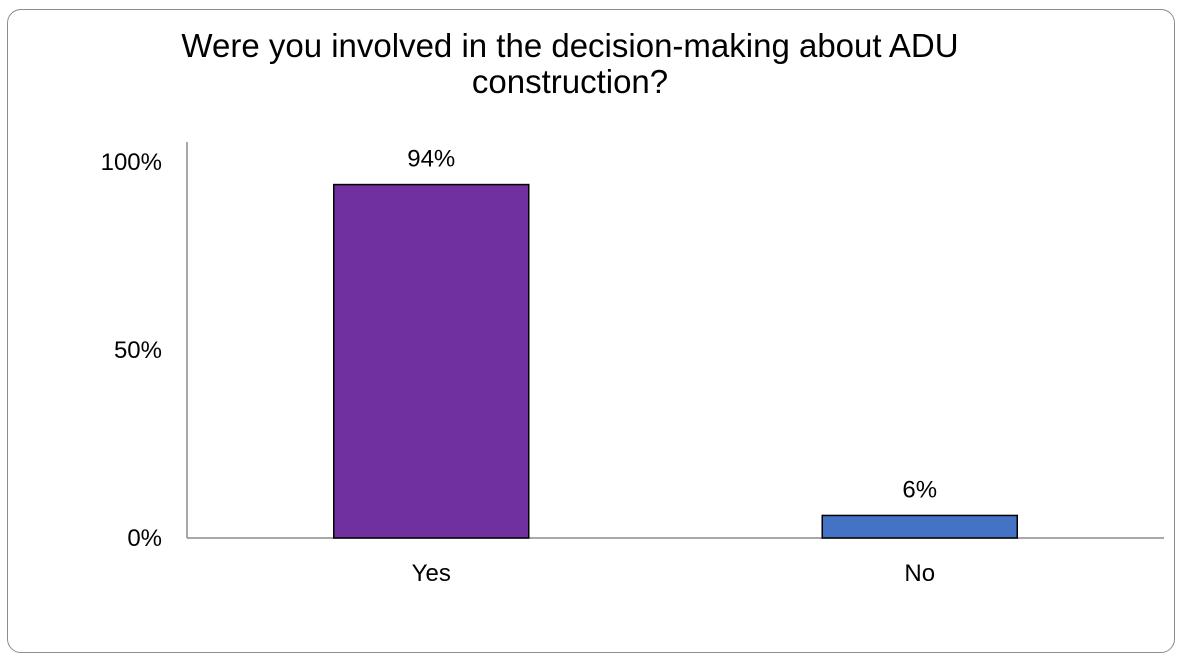  What do you see at coordinates (131, 162) in the screenshot?
I see `y-tick-label: 100%` at bounding box center [131, 162].